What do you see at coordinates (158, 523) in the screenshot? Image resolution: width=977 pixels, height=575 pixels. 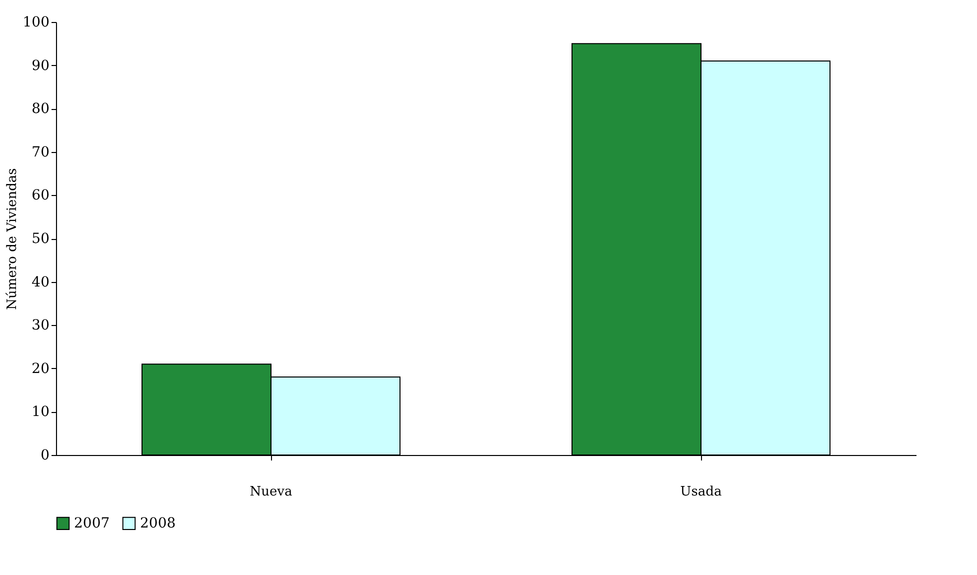 I see `legend-label: 2008` at bounding box center [158, 523].